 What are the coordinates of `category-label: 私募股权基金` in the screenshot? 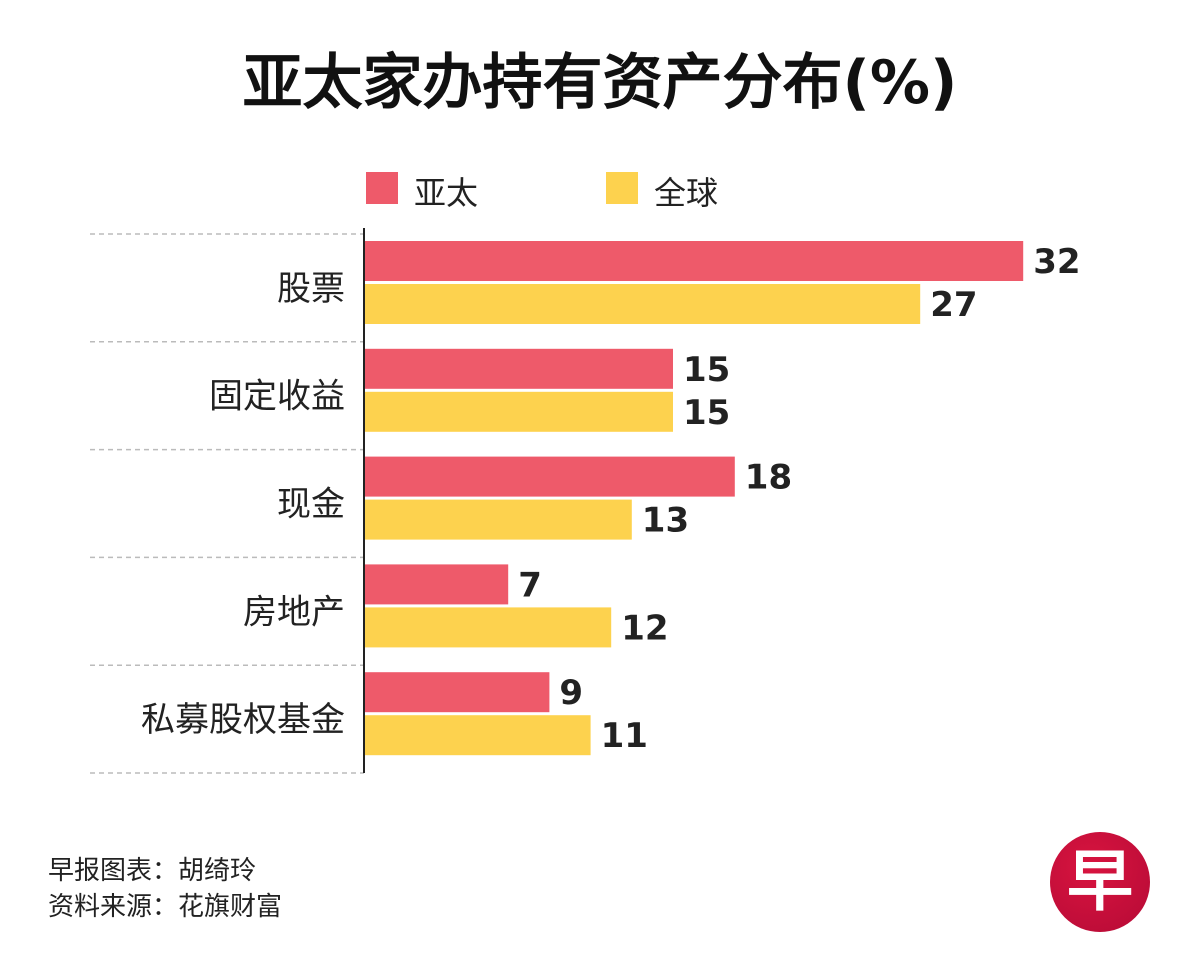 It's located at (243, 720).